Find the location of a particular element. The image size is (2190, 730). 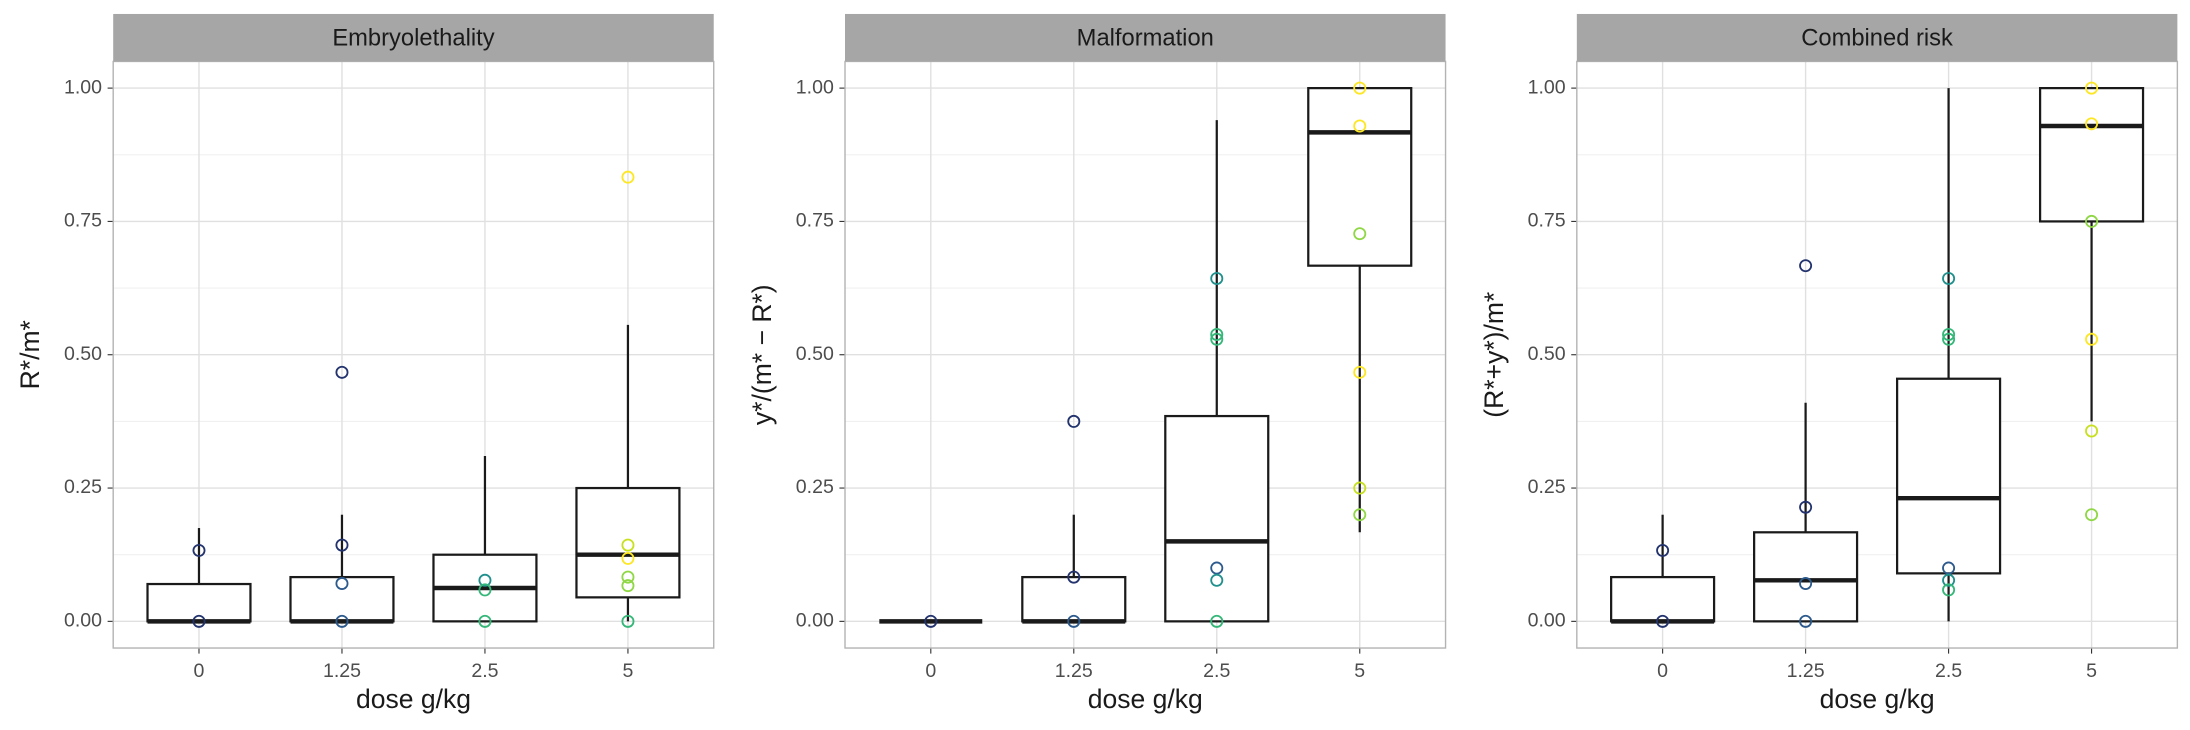

strip-title: Embryolethality is located at coordinates (413, 38).